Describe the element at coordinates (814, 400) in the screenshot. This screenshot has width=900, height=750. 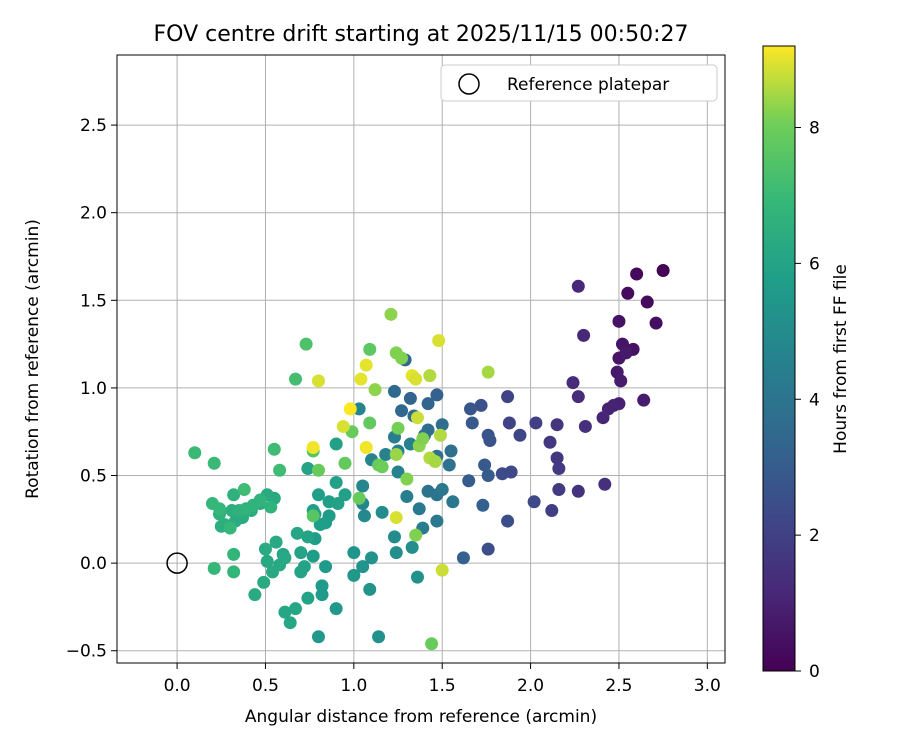
I see `colorbar-tick-label: 4` at that location.